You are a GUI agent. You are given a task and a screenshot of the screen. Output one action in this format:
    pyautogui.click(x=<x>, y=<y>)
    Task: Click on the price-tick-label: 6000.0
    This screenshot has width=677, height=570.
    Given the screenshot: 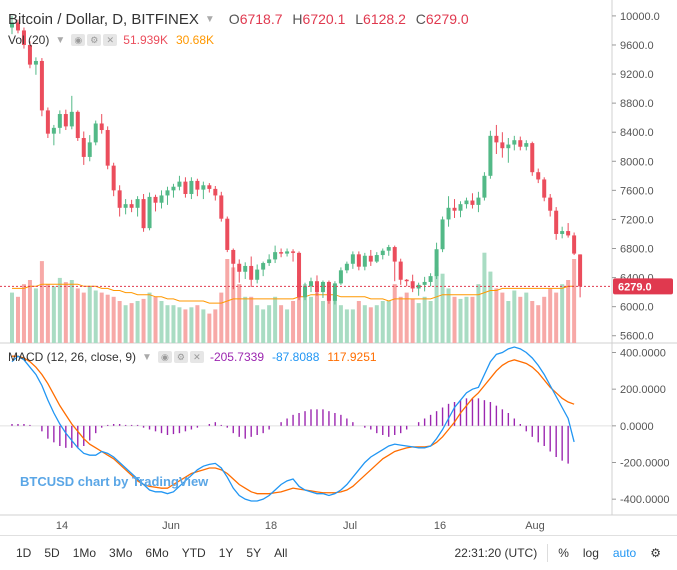 What is the action you would take?
    pyautogui.click(x=637, y=308)
    